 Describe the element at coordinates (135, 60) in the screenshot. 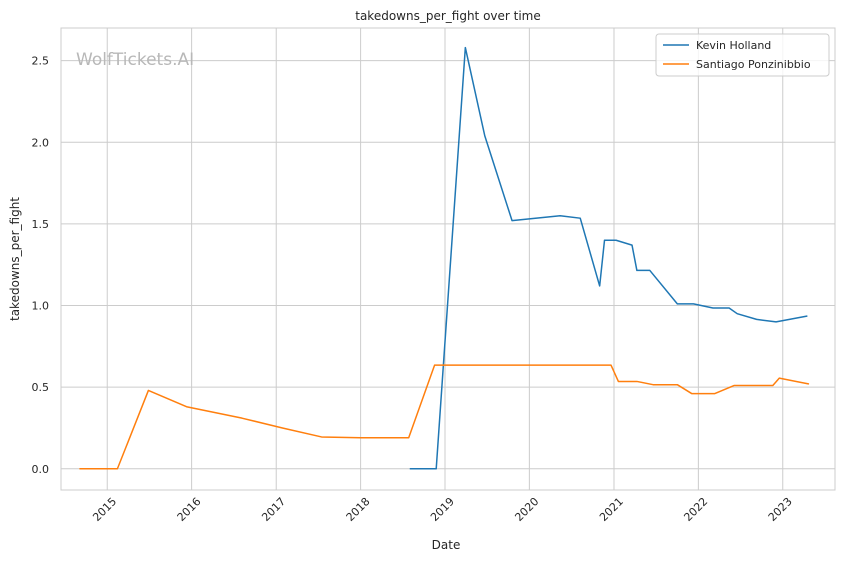

I see `watermark: WolfTickets.AI` at that location.